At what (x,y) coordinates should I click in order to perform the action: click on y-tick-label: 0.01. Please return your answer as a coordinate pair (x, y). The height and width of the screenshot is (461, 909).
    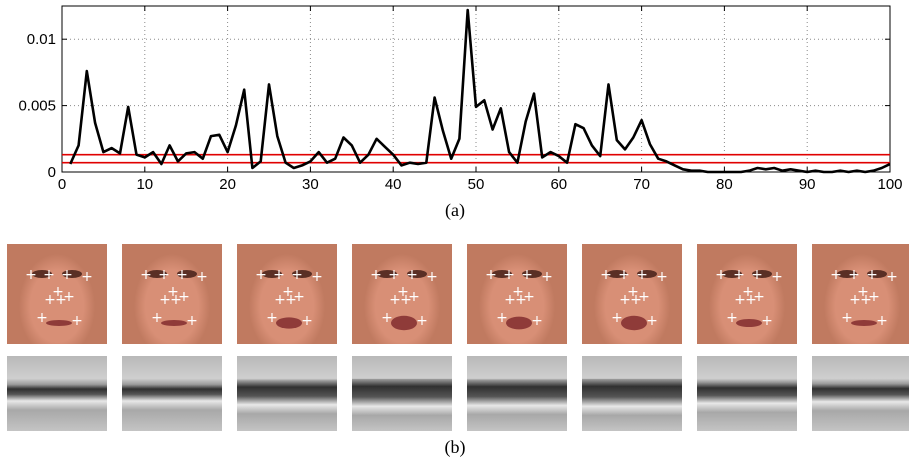
    Looking at the image, I should click on (41, 39).